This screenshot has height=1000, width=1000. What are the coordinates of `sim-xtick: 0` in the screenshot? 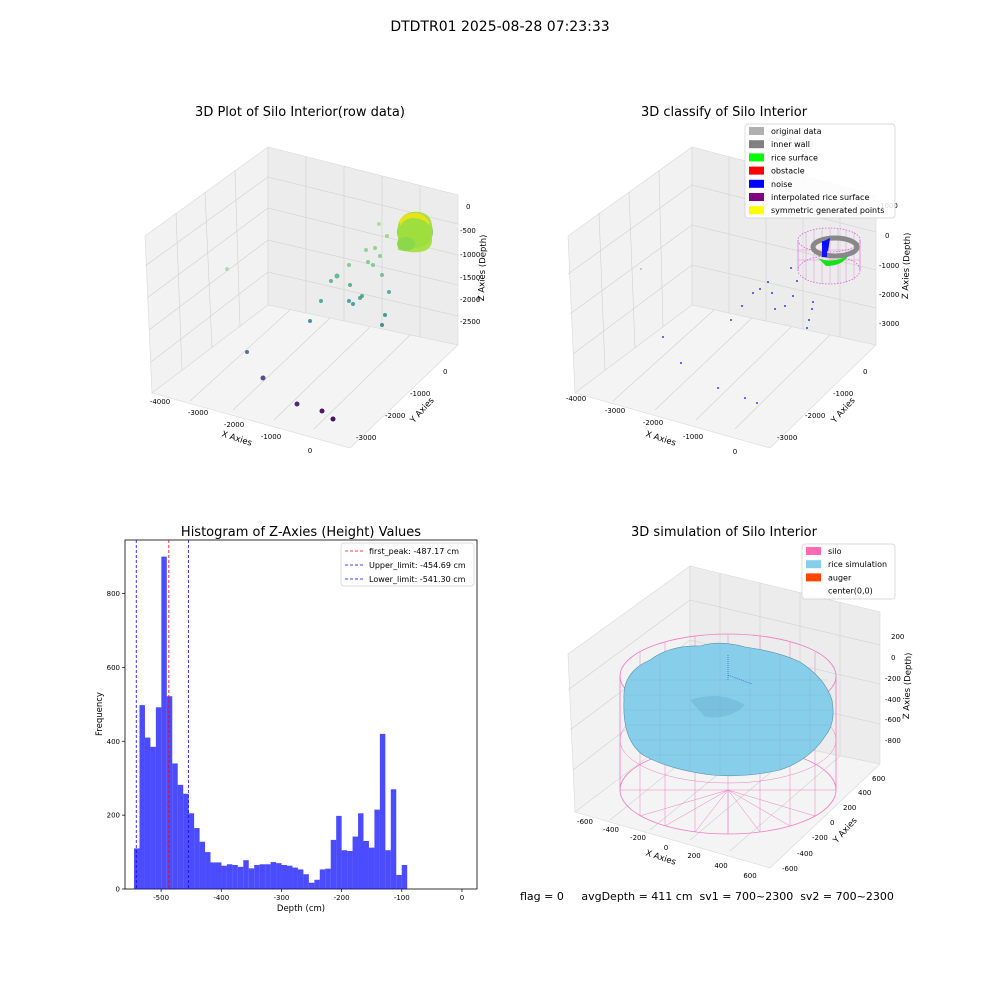 It's located at (666, 848).